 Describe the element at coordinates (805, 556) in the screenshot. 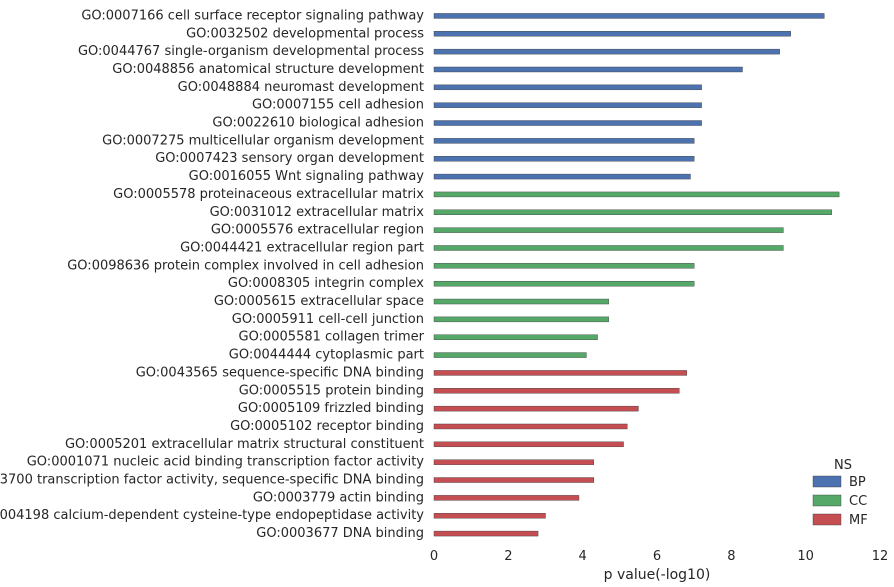

I see `x-tick-label: 10` at that location.